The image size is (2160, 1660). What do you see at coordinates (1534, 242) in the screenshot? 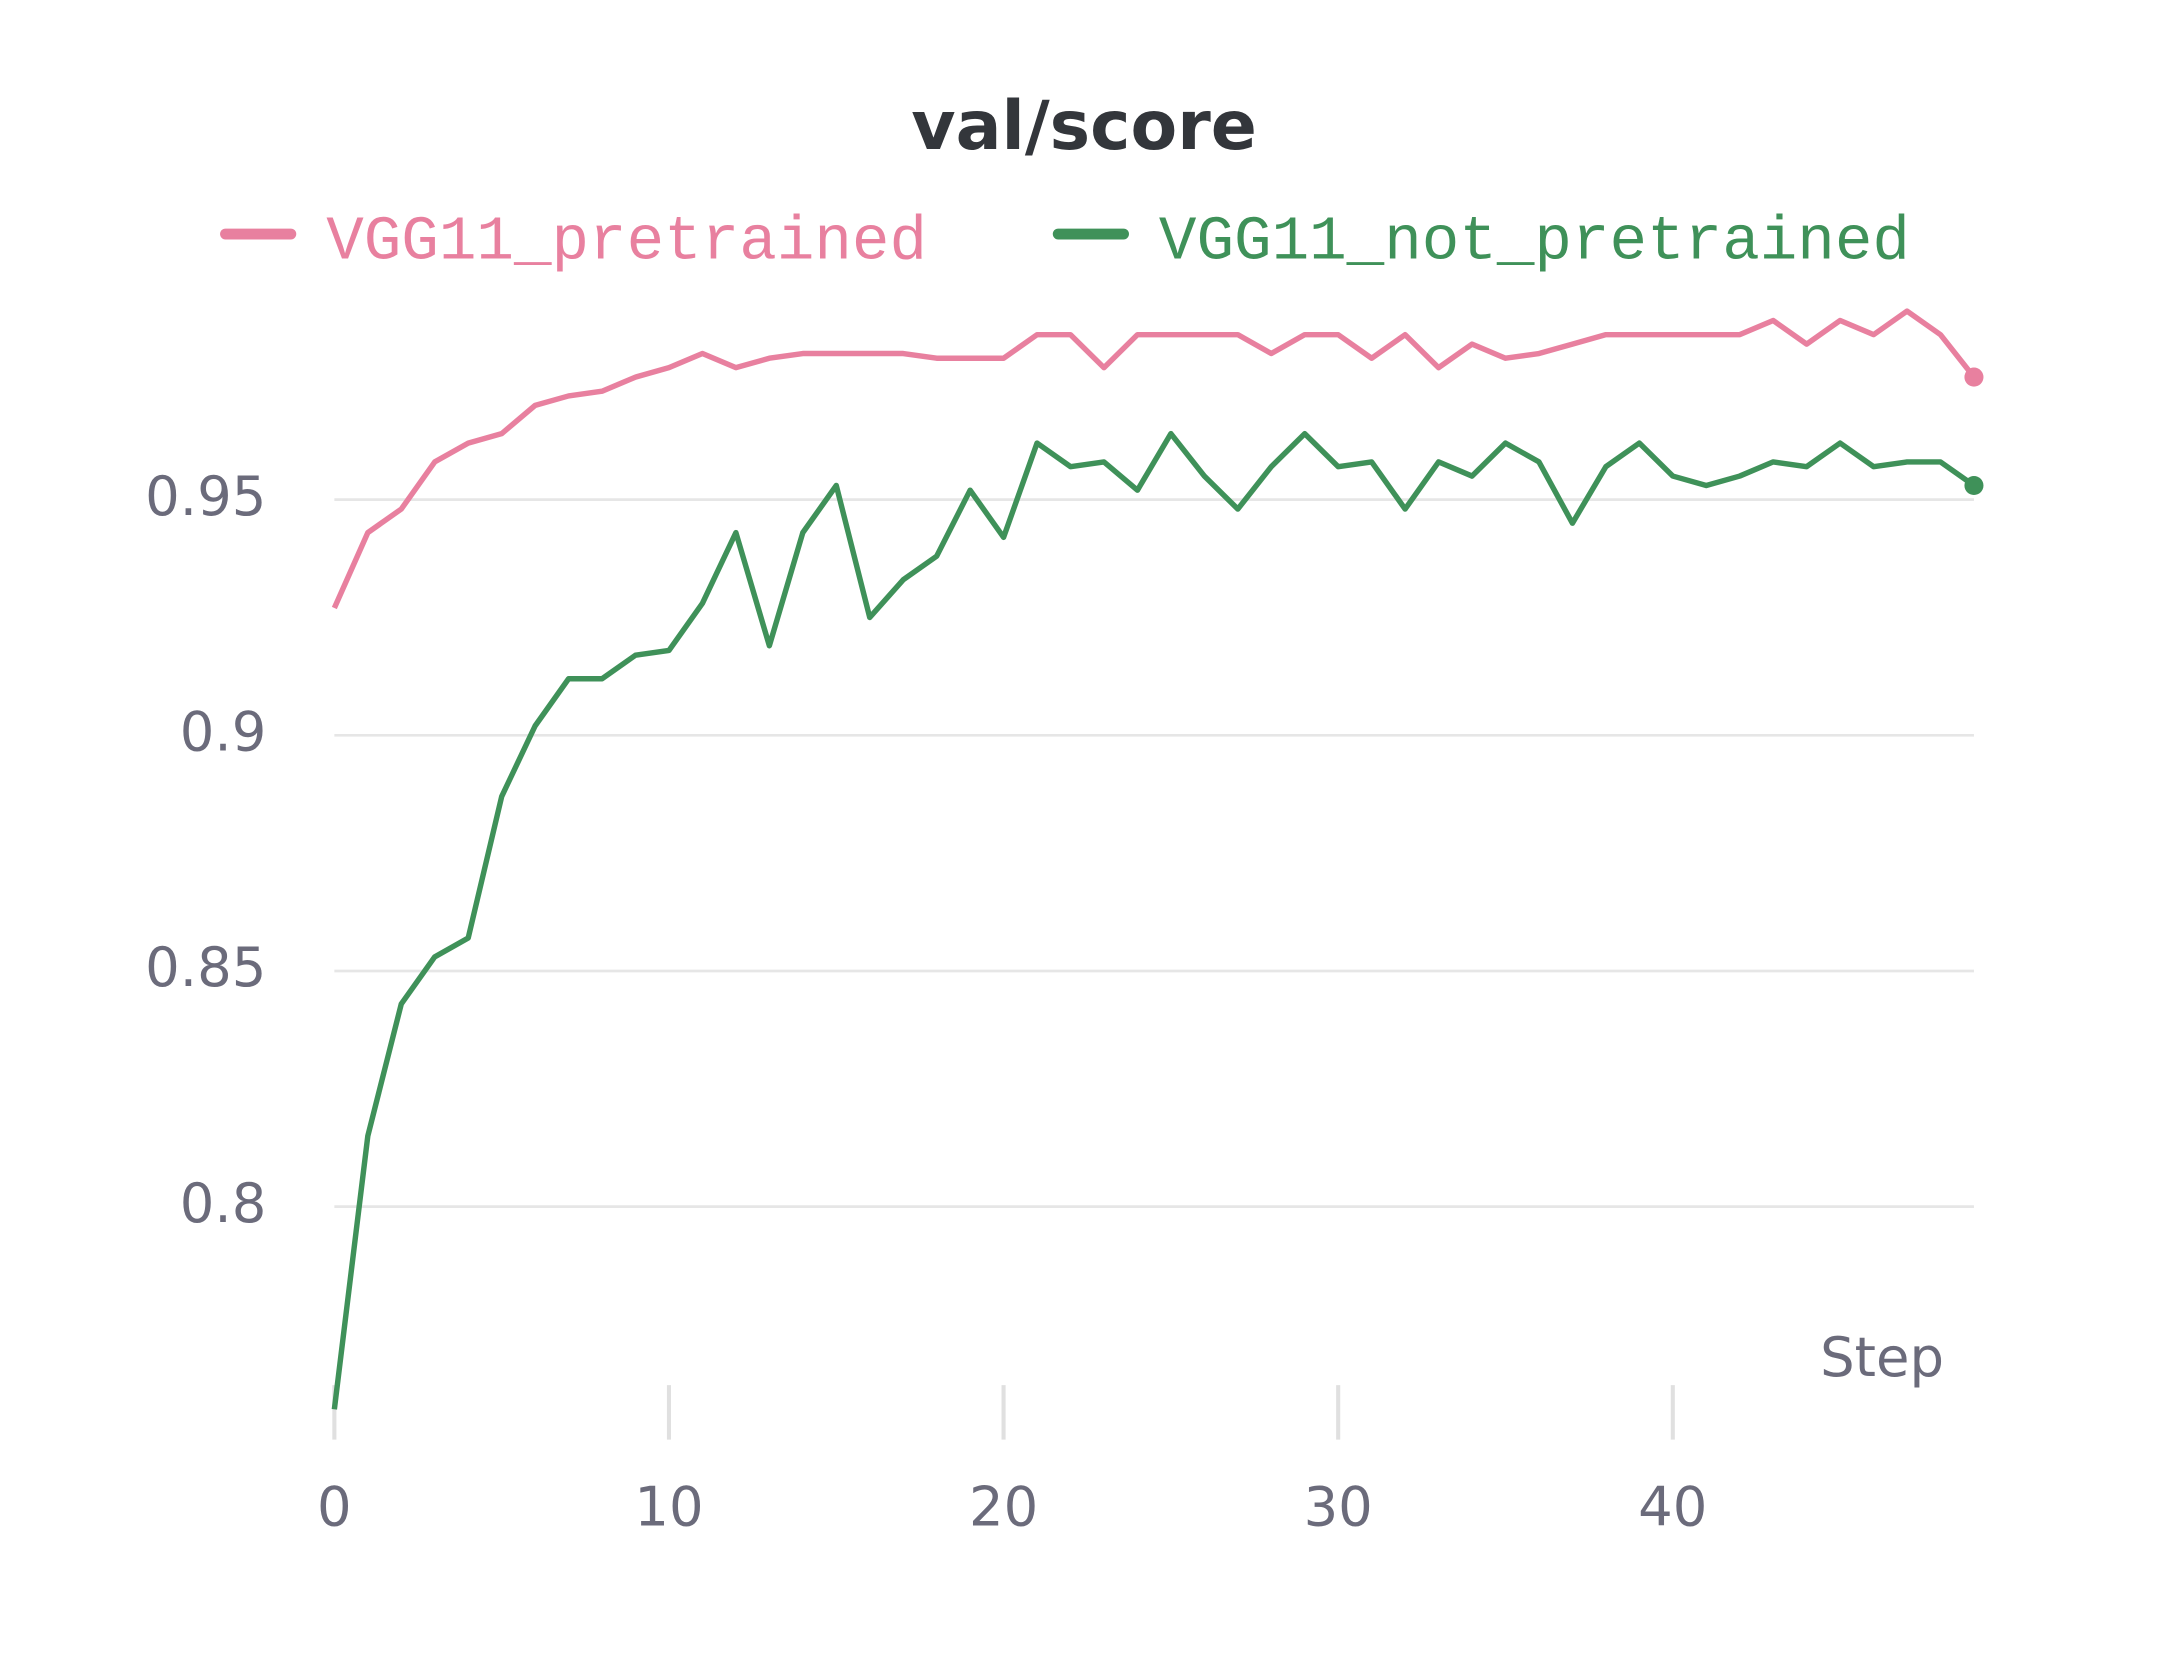
I see `legend-label: VGG11_not_pretrained` at bounding box center [1534, 242].